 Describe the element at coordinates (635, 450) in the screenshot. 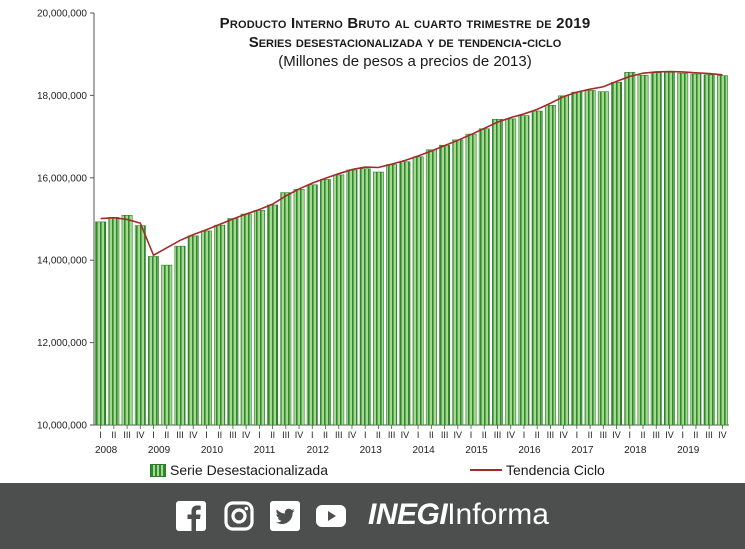

I see `x-year-label: 2018` at that location.